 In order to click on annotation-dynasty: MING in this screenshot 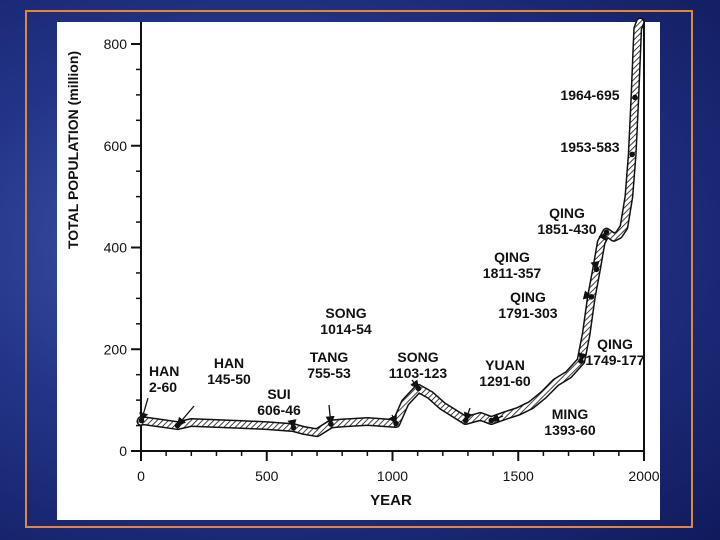, I will do `click(570, 414)`.